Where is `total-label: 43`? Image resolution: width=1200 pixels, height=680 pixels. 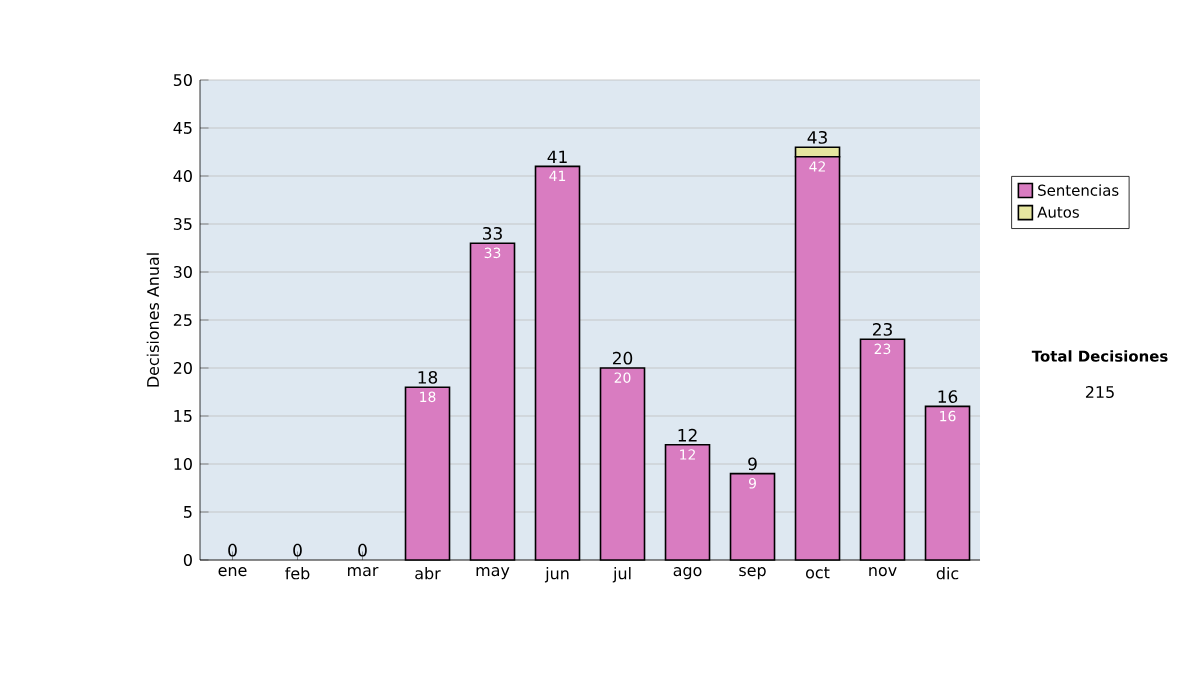
total-label: 43 is located at coordinates (817, 137).